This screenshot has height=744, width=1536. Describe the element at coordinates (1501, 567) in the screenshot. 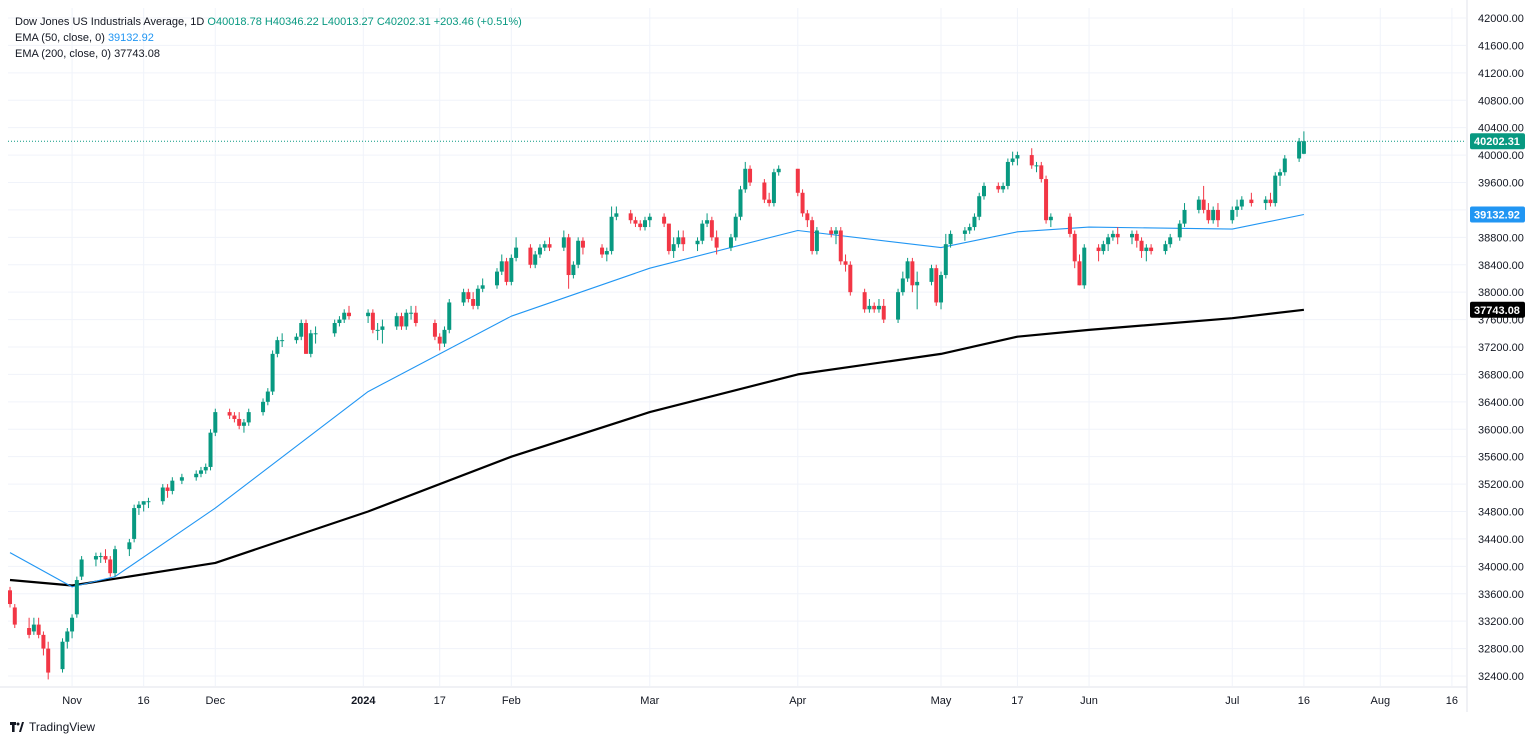

I see `price-tick-label: 34000.00` at that location.